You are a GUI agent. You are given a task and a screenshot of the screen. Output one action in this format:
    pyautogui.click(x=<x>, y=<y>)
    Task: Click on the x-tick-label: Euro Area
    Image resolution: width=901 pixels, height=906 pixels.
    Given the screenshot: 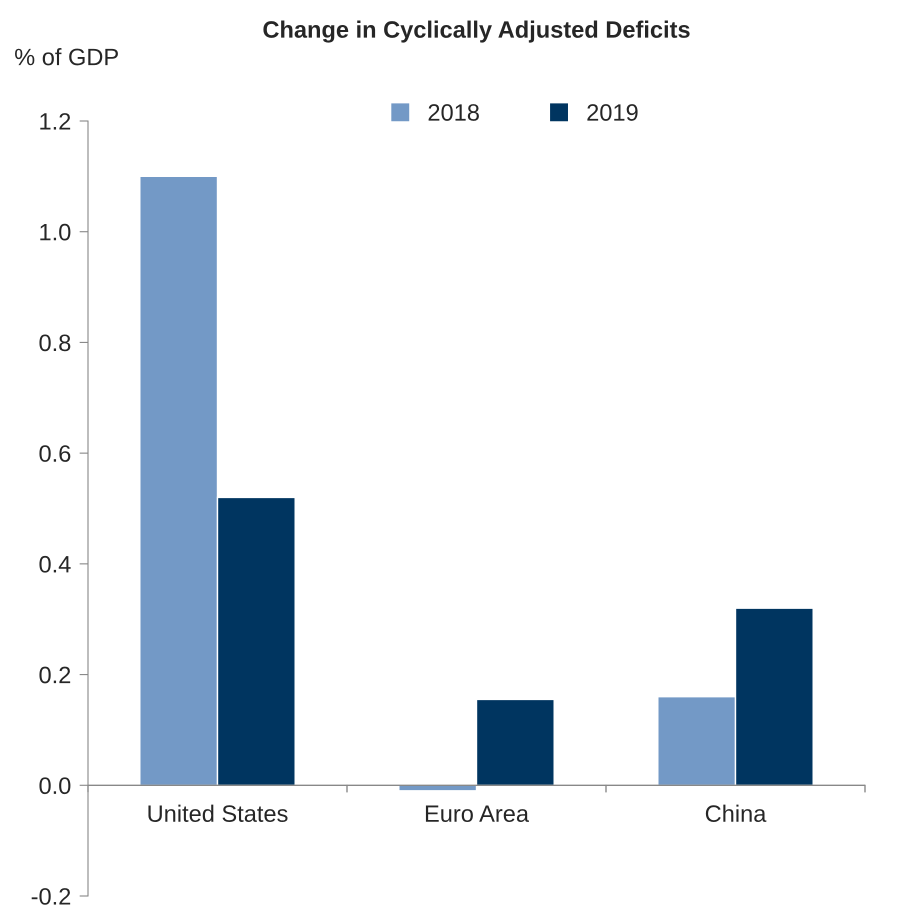 What is the action you would take?
    pyautogui.click(x=478, y=814)
    